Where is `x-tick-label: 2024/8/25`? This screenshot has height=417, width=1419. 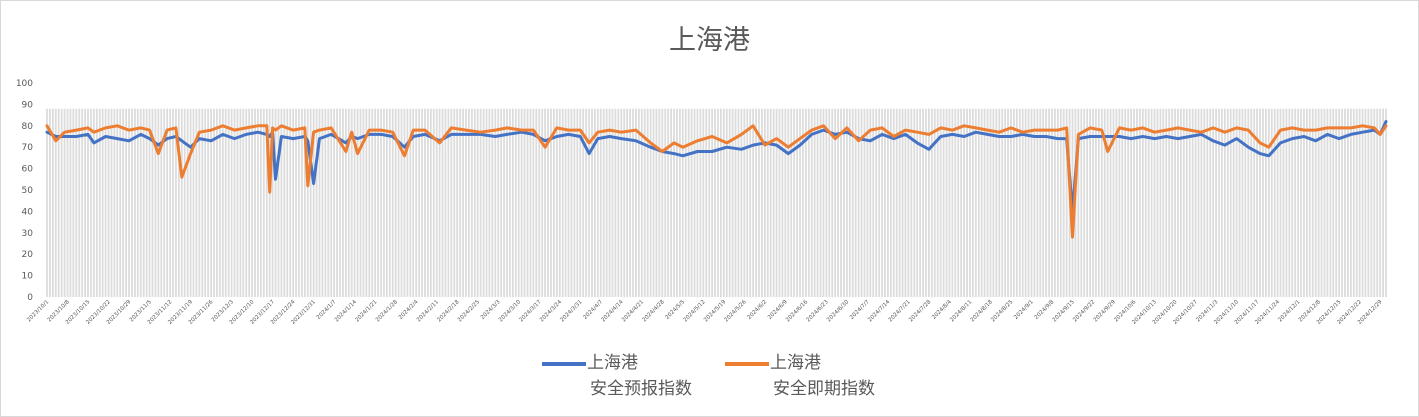
x-tick-label: 2024/8/25 is located at coordinates (1002, 311).